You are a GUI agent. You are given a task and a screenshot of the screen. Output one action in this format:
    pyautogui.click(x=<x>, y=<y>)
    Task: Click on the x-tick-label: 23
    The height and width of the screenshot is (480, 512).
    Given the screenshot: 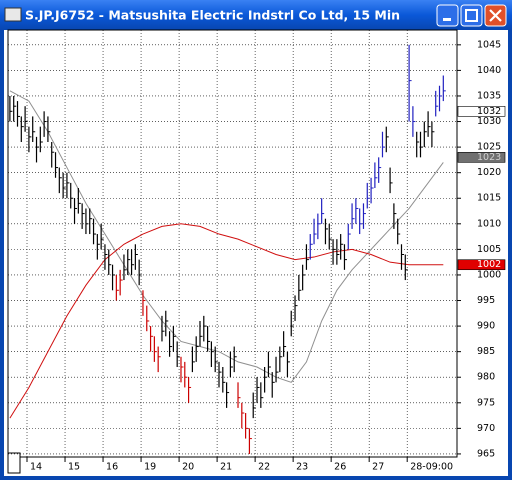 What is the action you would take?
    pyautogui.click(x=302, y=467)
    